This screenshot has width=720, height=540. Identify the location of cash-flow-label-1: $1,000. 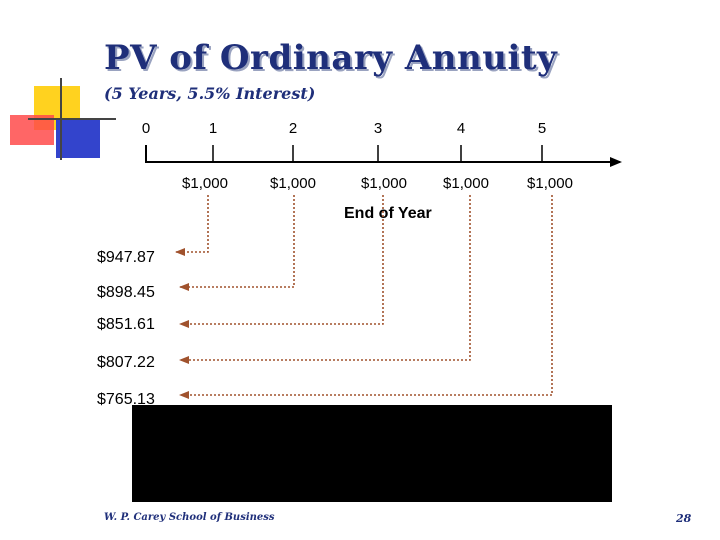
(205, 183).